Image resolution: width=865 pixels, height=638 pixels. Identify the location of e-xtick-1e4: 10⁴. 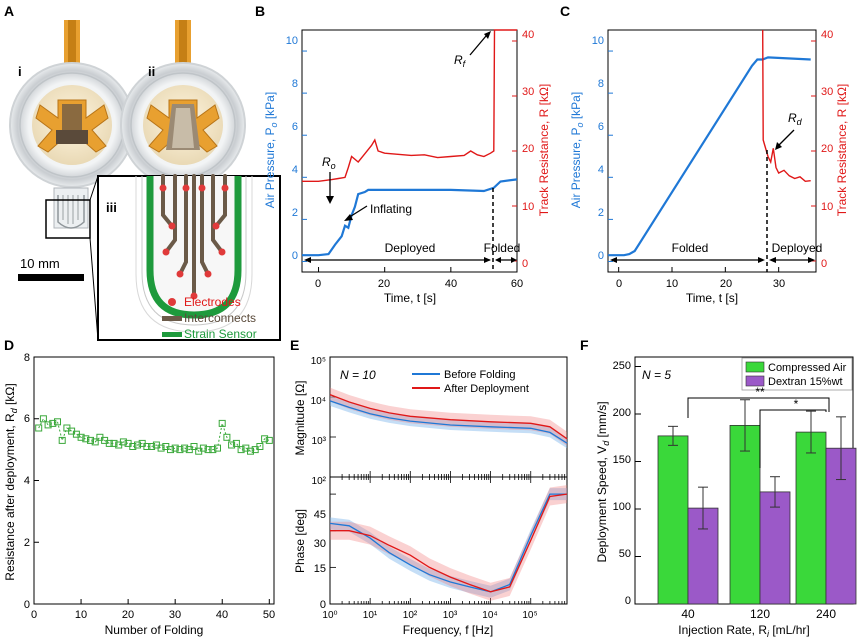
(489, 615).